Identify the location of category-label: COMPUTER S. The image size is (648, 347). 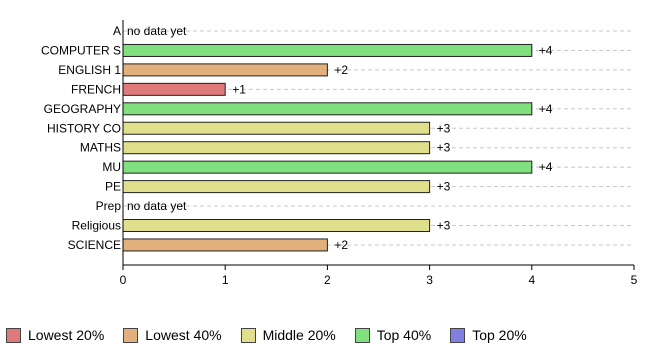
(81, 50).